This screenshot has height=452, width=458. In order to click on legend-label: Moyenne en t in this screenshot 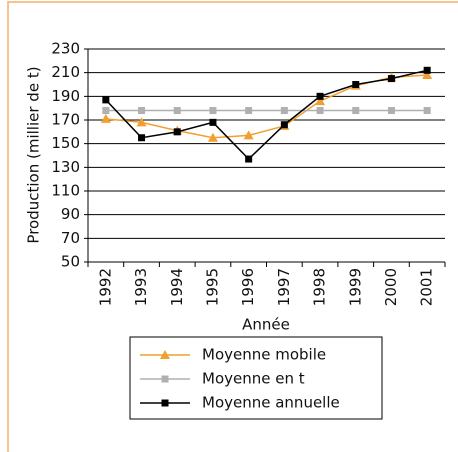, I will do `click(253, 379)`.